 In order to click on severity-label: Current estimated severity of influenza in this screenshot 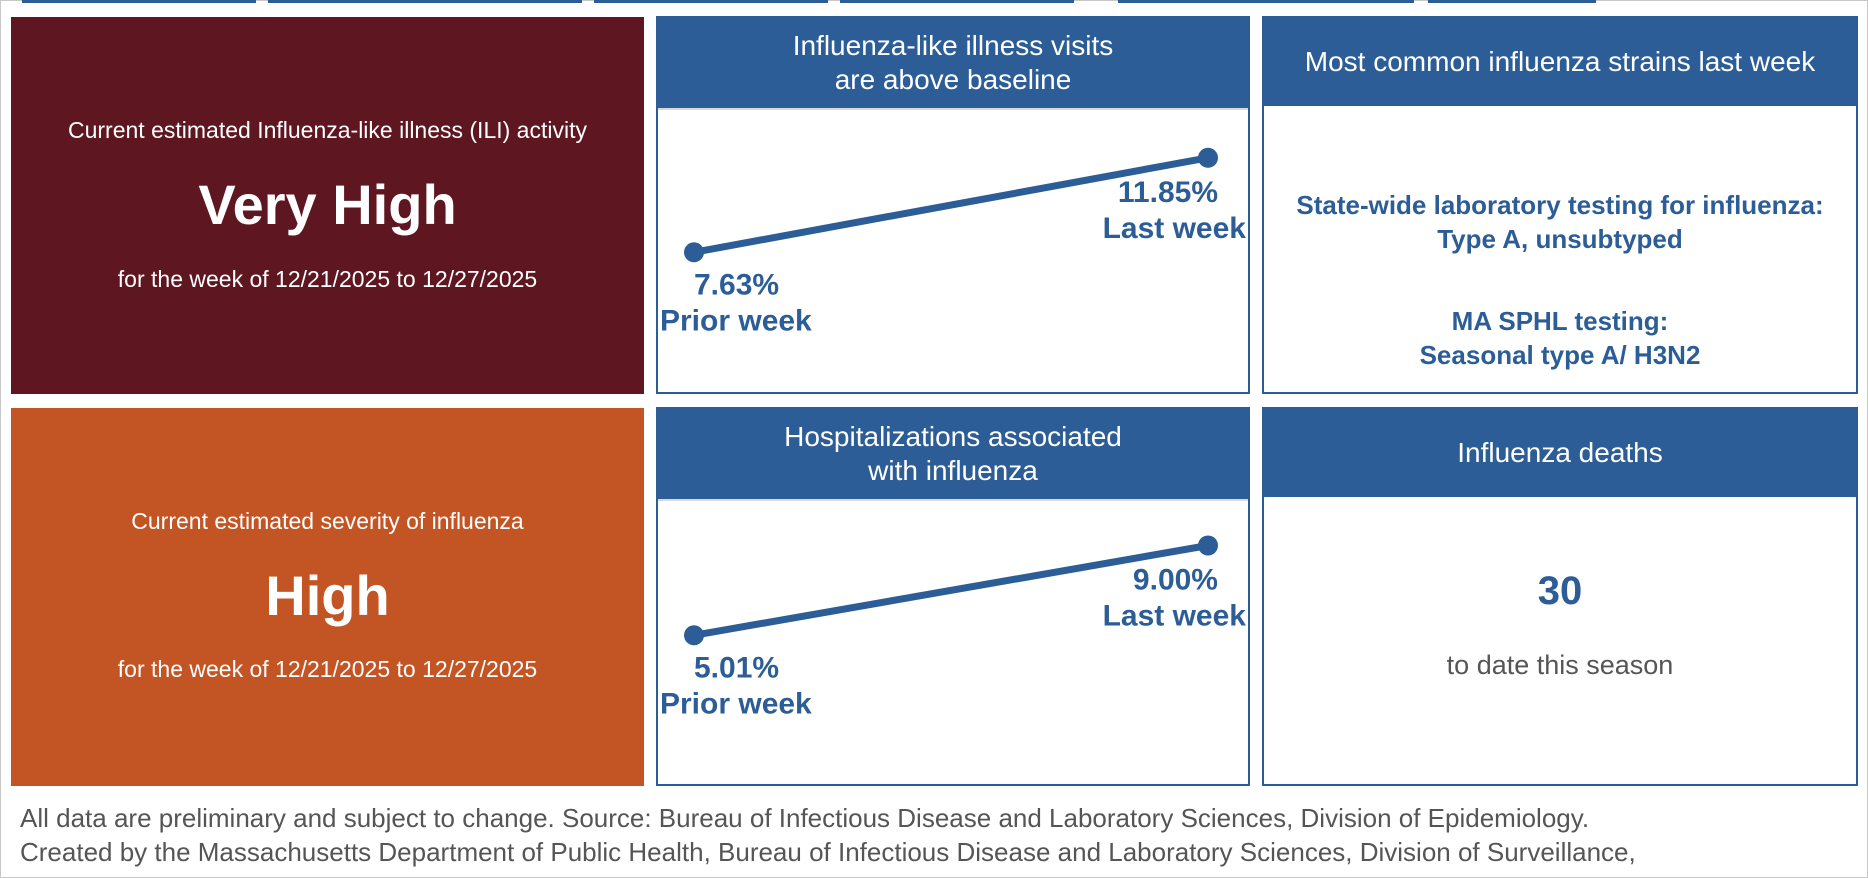, I will do `click(327, 521)`.